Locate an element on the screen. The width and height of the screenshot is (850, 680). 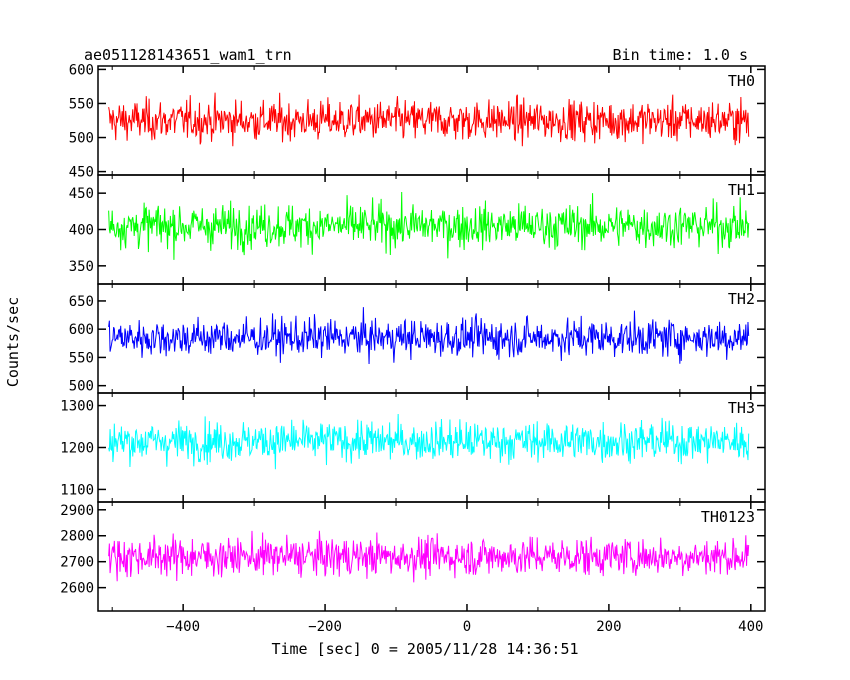
panel-label: TH1 is located at coordinates (741, 190).